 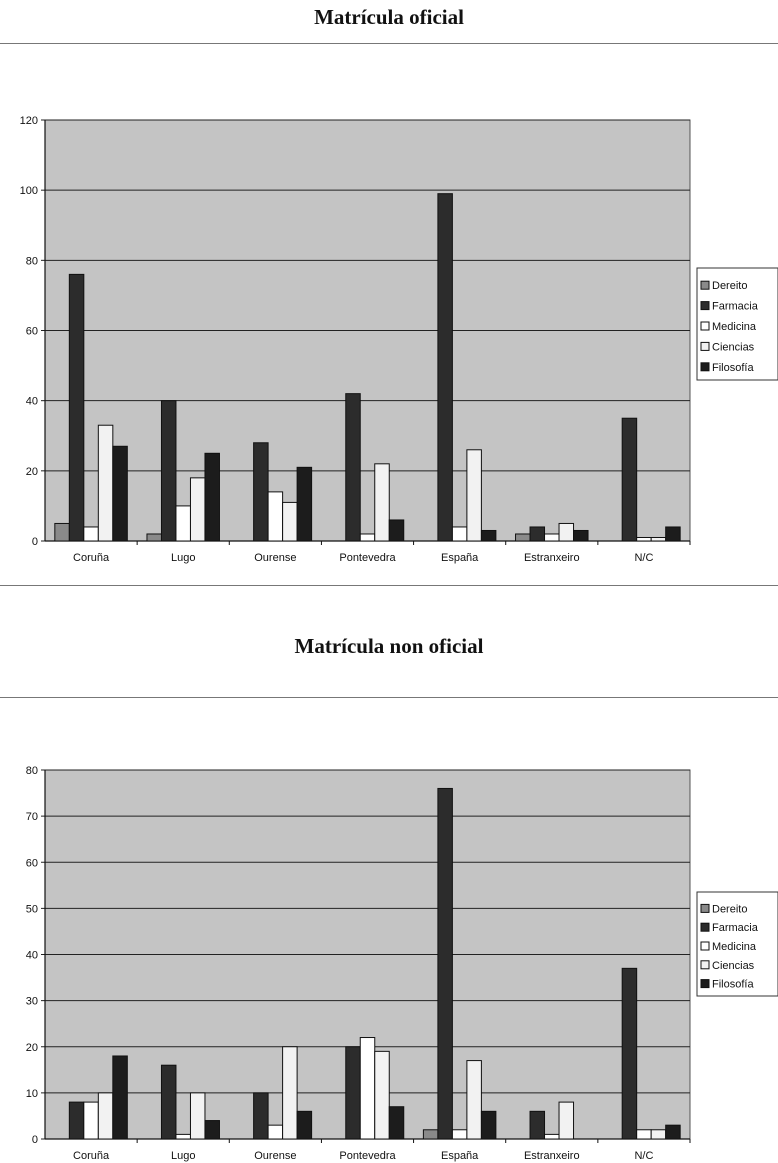 What do you see at coordinates (91, 1156) in the screenshot?
I see `x-tick-label: Coruña` at bounding box center [91, 1156].